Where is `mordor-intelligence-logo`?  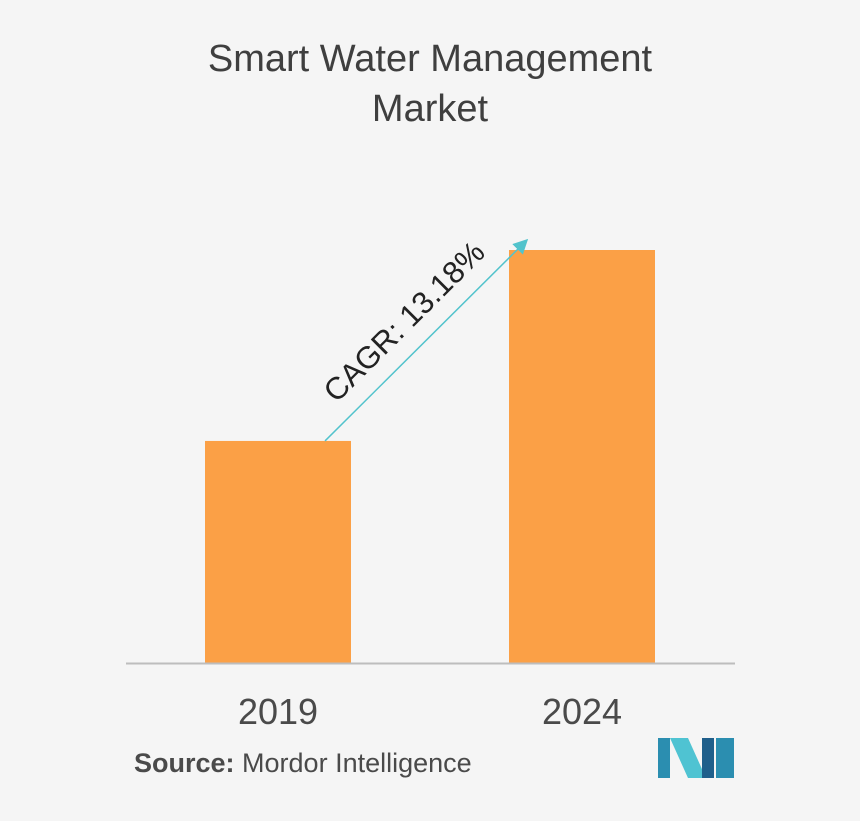
mordor-intelligence-logo is located at coordinates (696, 758).